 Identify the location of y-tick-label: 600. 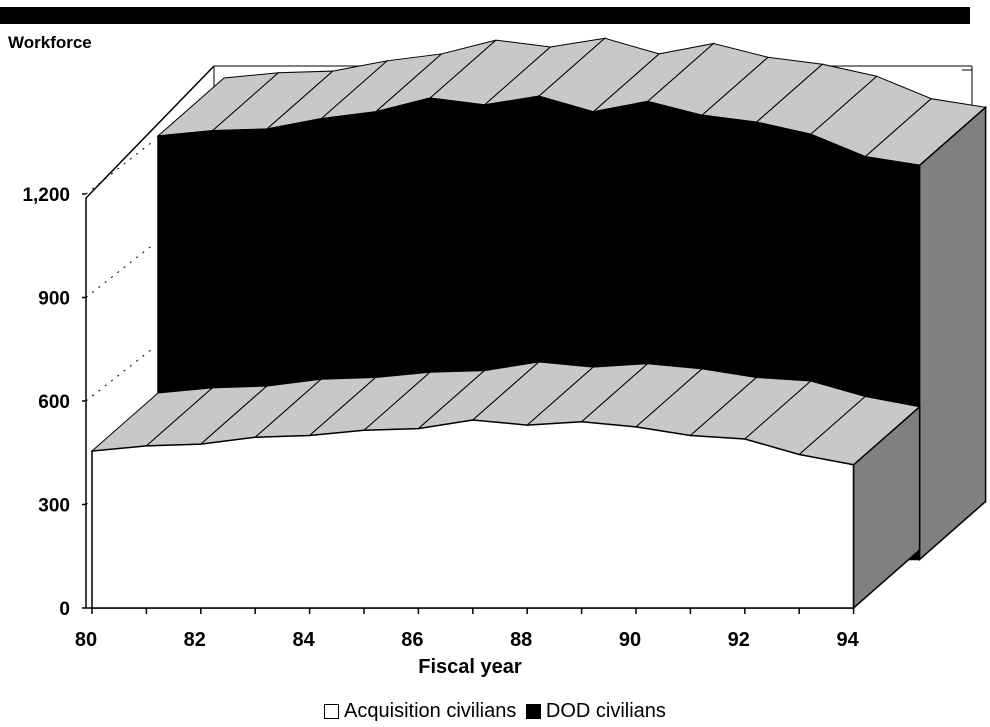
(54, 402).